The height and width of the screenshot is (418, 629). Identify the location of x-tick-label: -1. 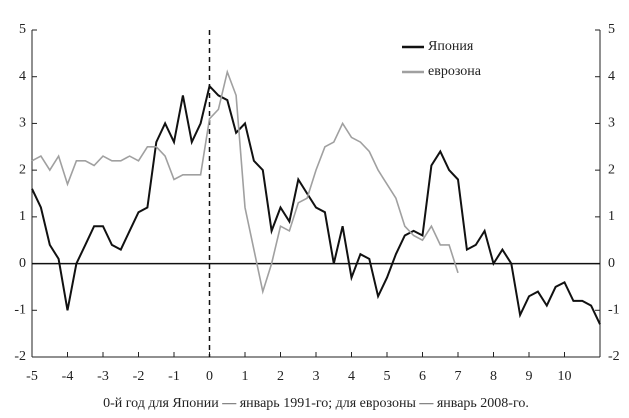
(174, 376).